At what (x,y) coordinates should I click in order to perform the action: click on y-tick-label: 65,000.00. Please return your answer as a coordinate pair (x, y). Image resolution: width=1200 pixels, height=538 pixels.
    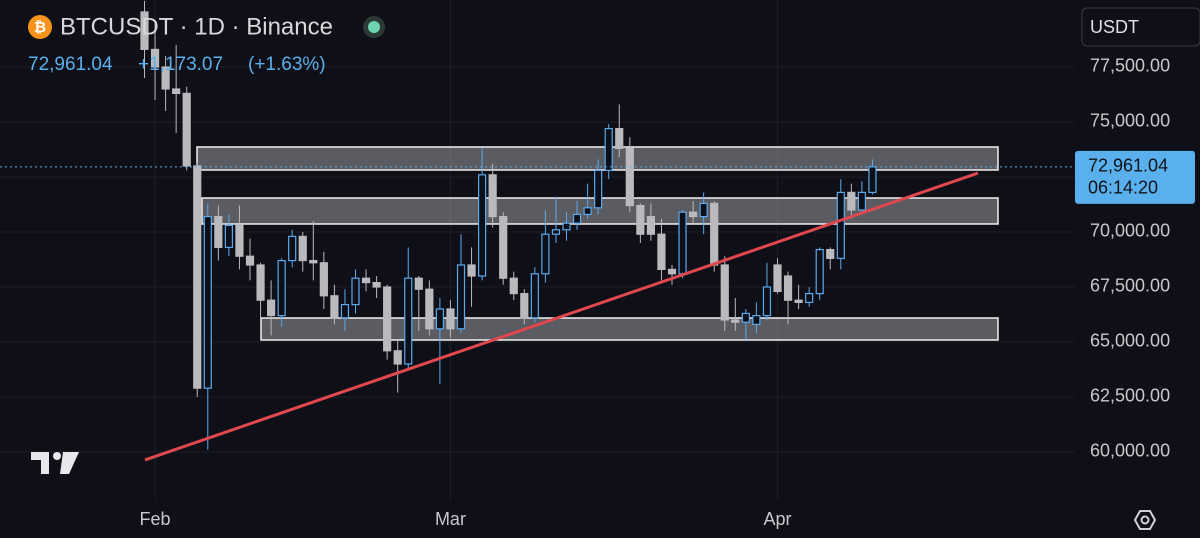
    Looking at the image, I should click on (1130, 341).